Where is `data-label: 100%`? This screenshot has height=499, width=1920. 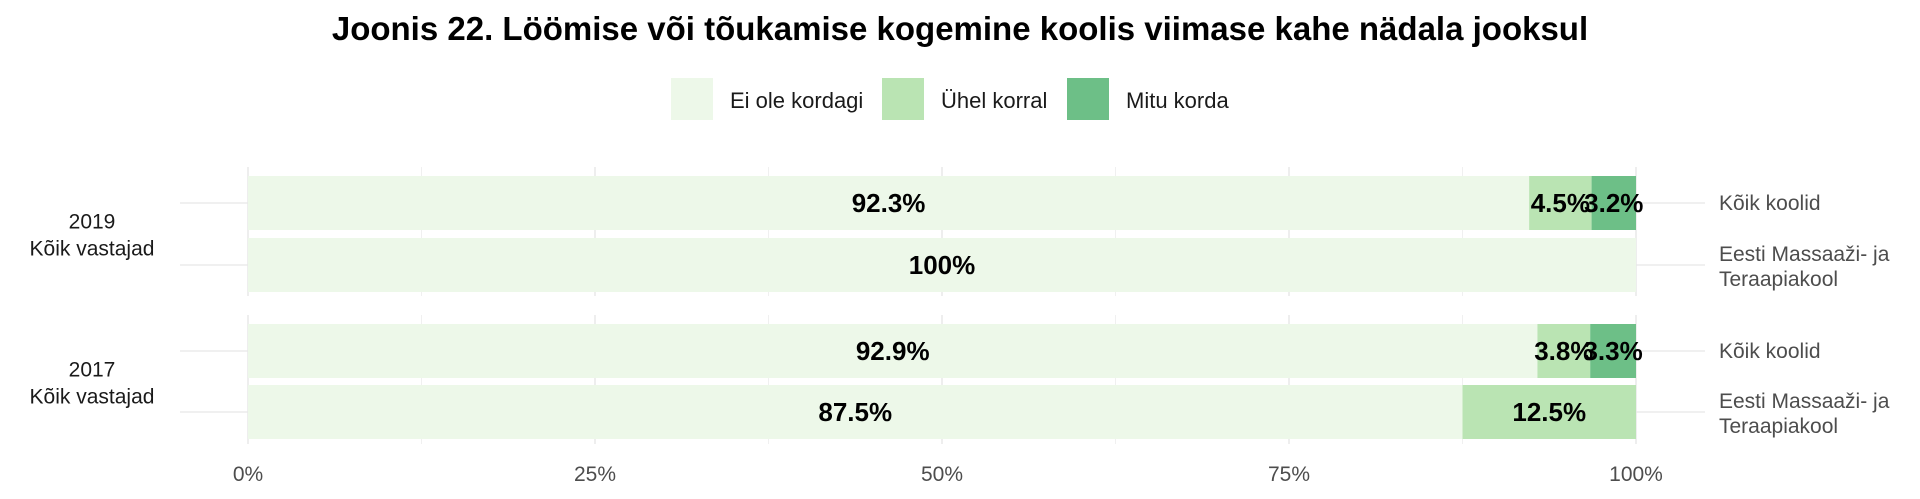
data-label: 100% is located at coordinates (942, 265).